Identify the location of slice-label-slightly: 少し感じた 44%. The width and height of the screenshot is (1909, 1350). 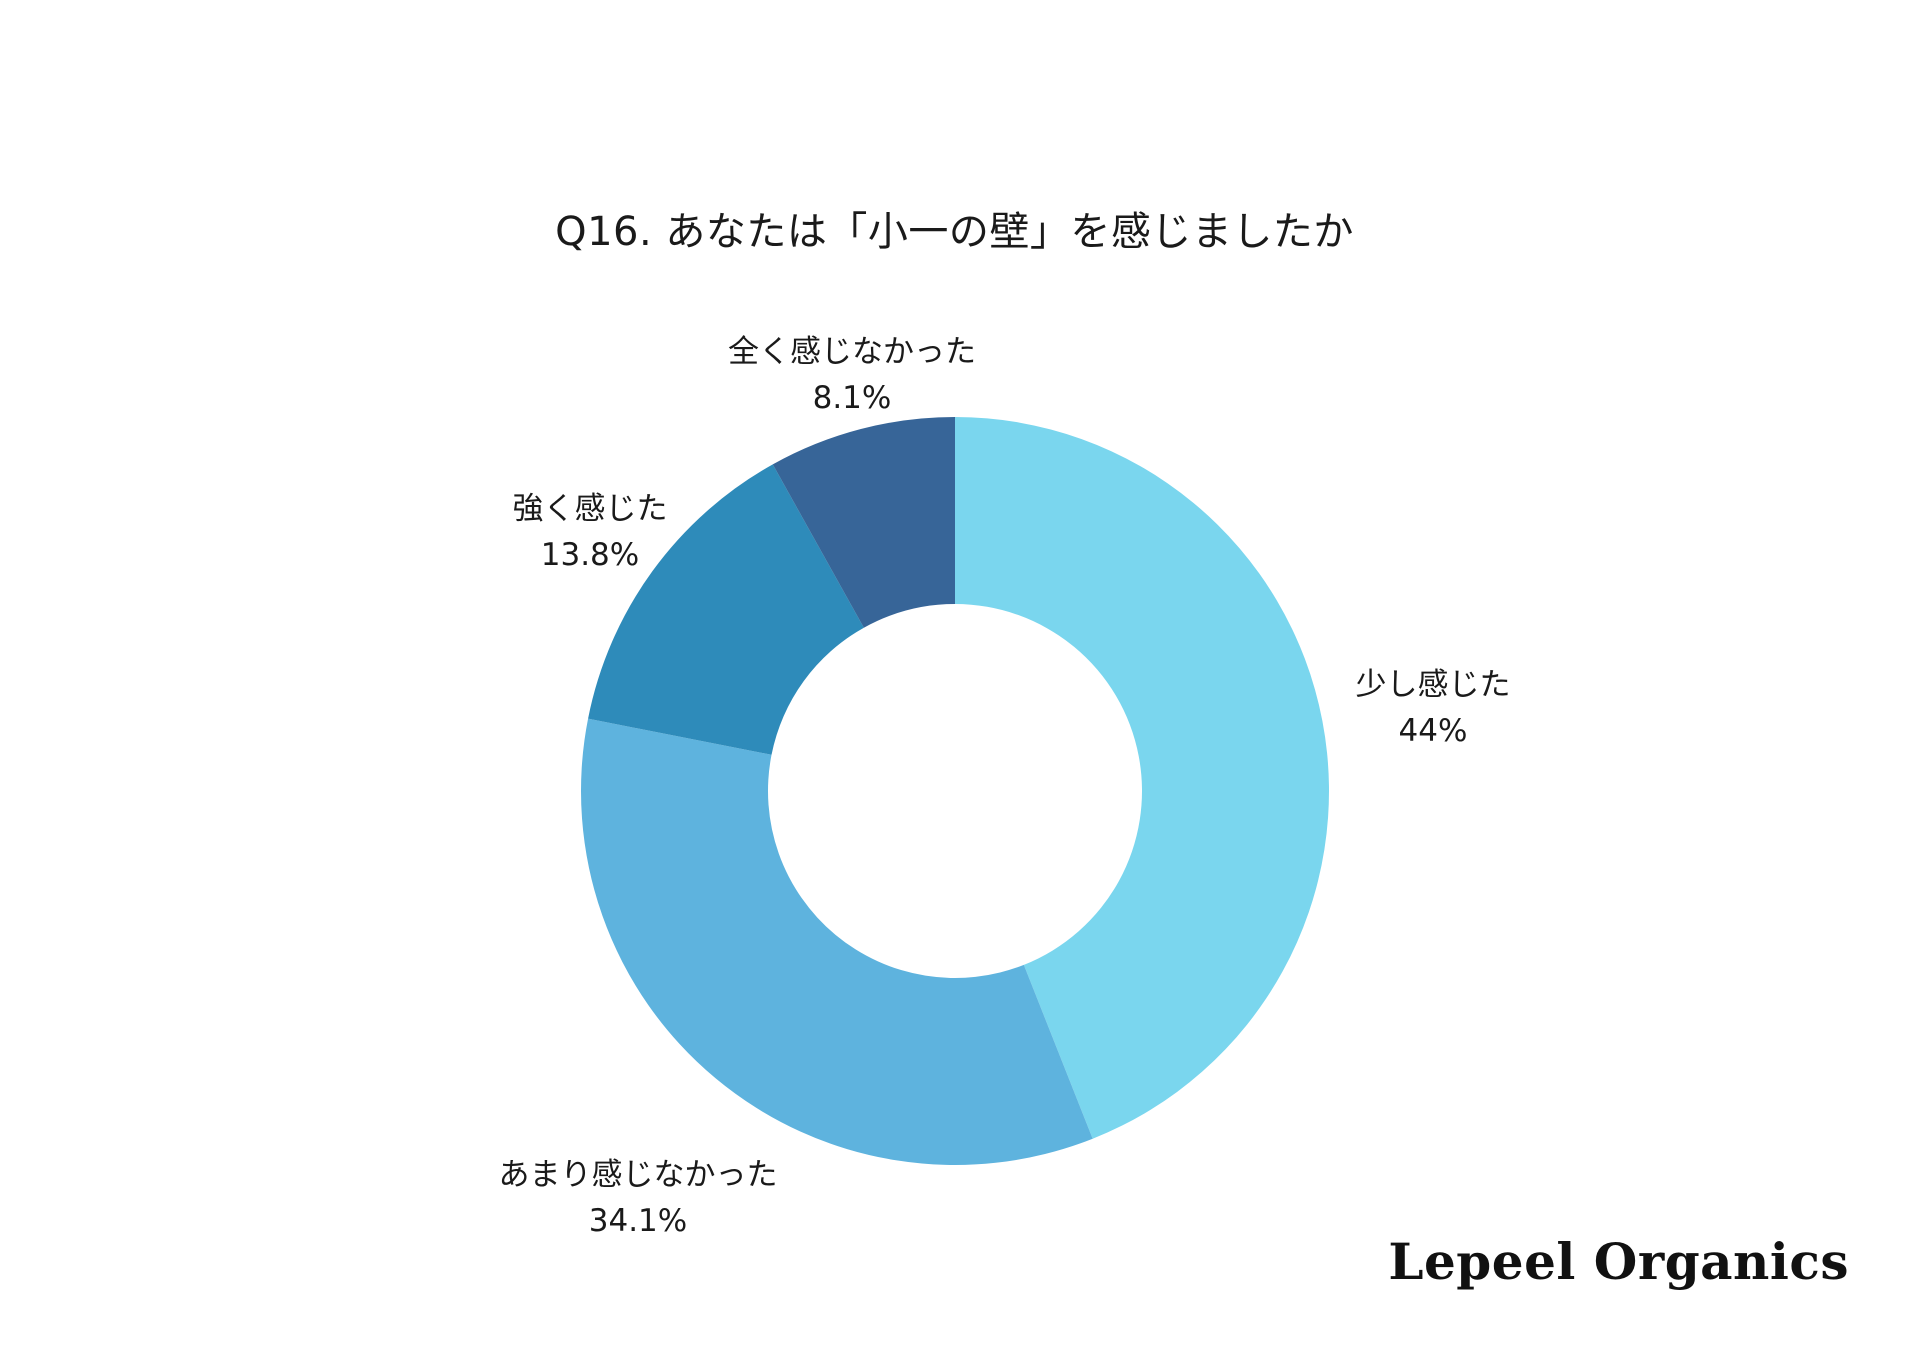
(1433, 708).